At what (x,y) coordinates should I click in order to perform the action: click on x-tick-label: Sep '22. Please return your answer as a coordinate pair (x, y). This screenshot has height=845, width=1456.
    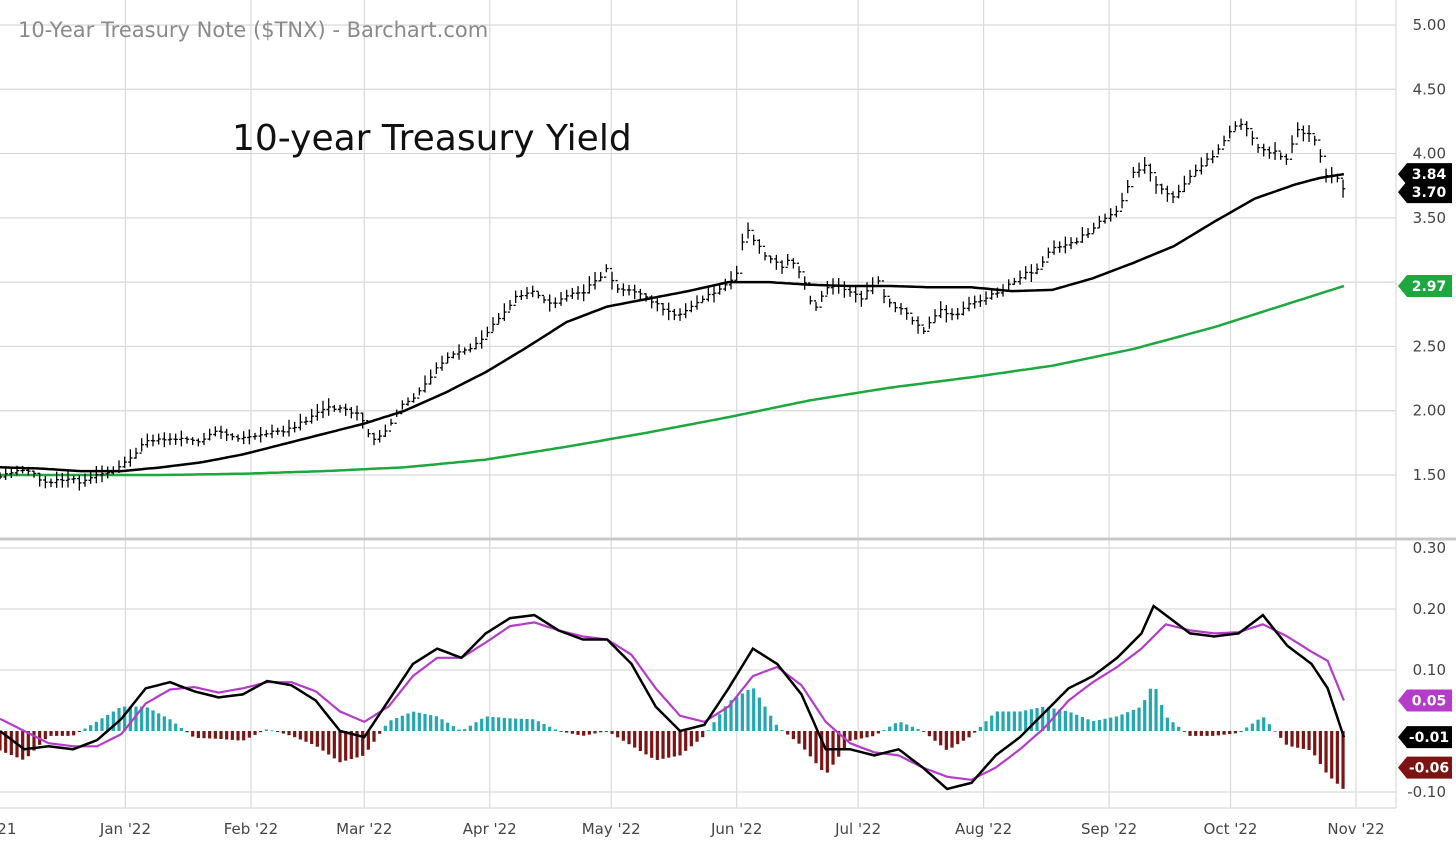
    Looking at the image, I should click on (1109, 829).